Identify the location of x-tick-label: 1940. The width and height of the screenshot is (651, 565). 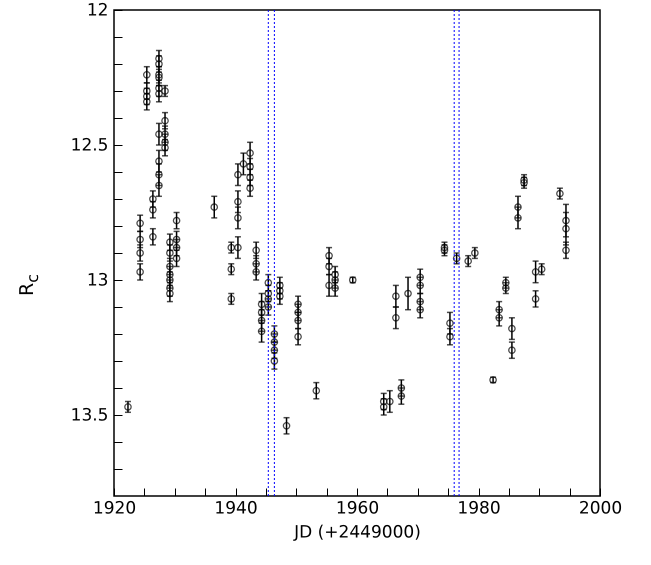
(236, 508).